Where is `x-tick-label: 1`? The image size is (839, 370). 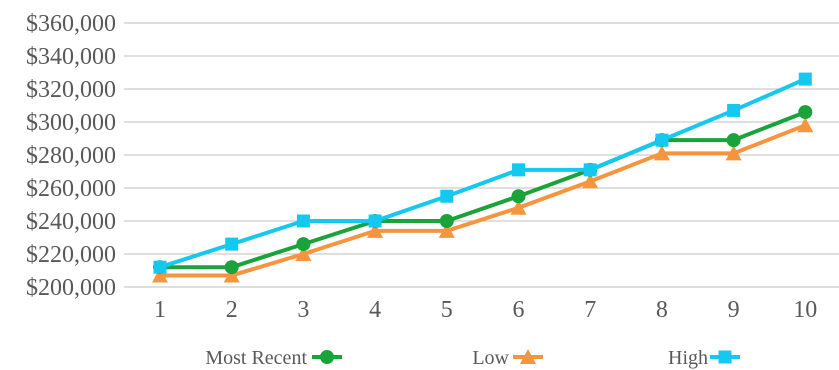 x-tick-label: 1 is located at coordinates (160, 310).